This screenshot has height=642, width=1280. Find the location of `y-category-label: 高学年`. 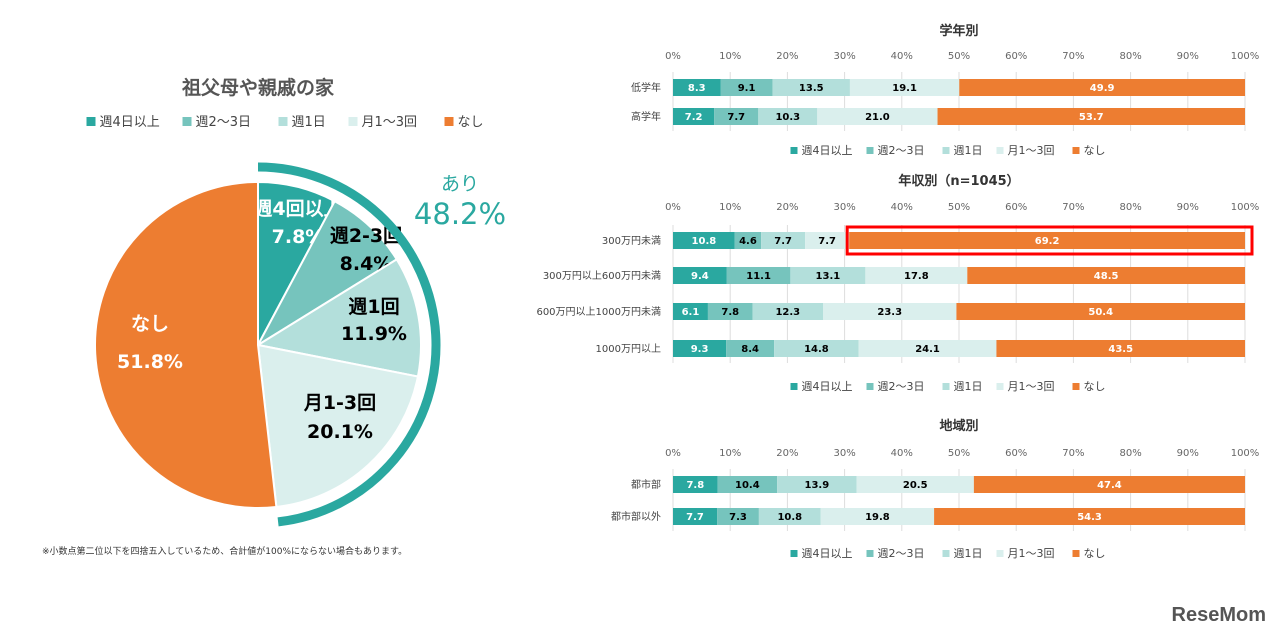

y-category-label: 高学年 is located at coordinates (646, 116).